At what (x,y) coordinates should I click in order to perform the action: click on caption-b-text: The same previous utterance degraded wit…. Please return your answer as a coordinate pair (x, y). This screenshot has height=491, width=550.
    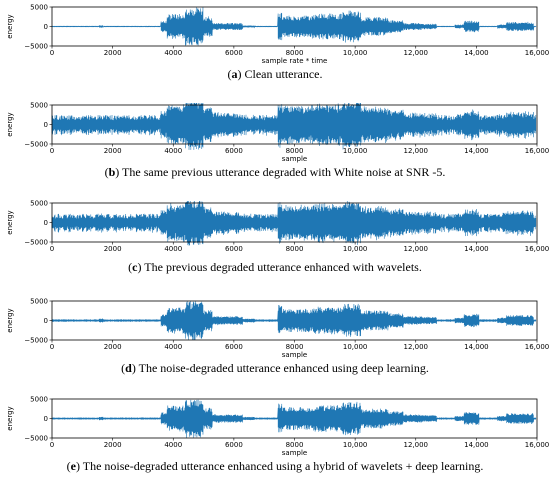
    Looking at the image, I should click on (284, 172).